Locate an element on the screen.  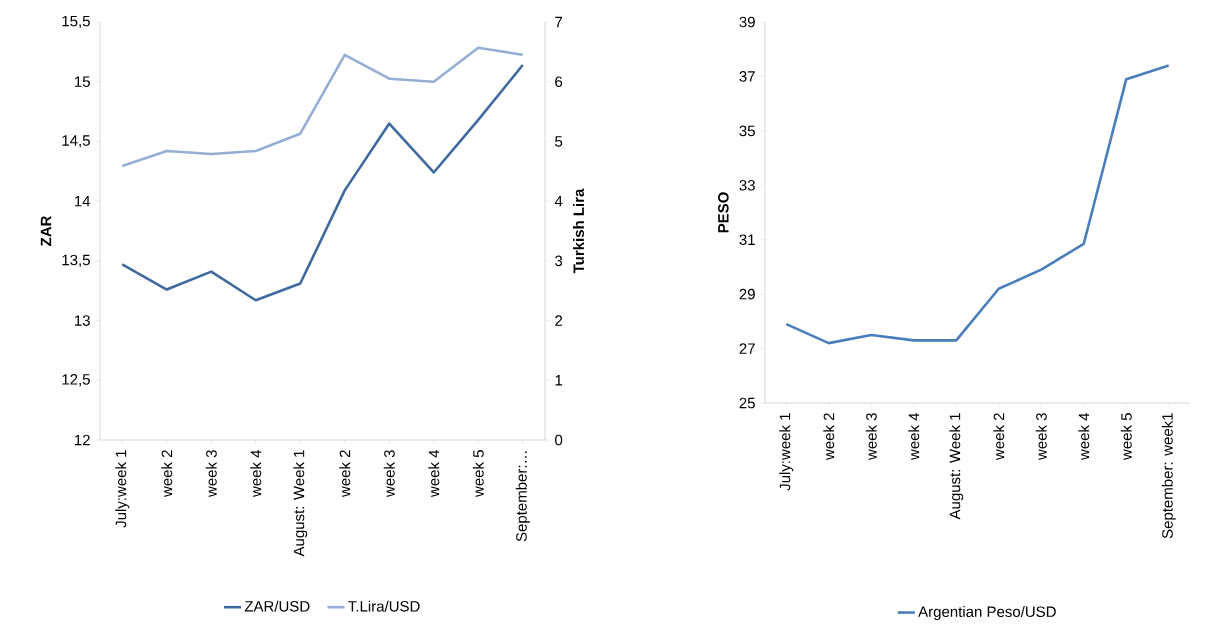
y-tick-label: 13 is located at coordinates (82, 320).